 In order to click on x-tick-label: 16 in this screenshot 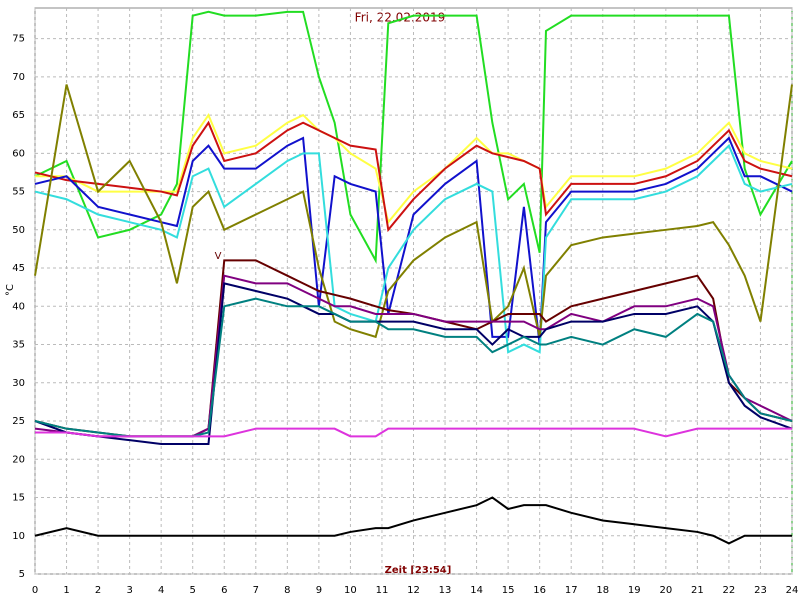, I will do `click(539, 590)`.